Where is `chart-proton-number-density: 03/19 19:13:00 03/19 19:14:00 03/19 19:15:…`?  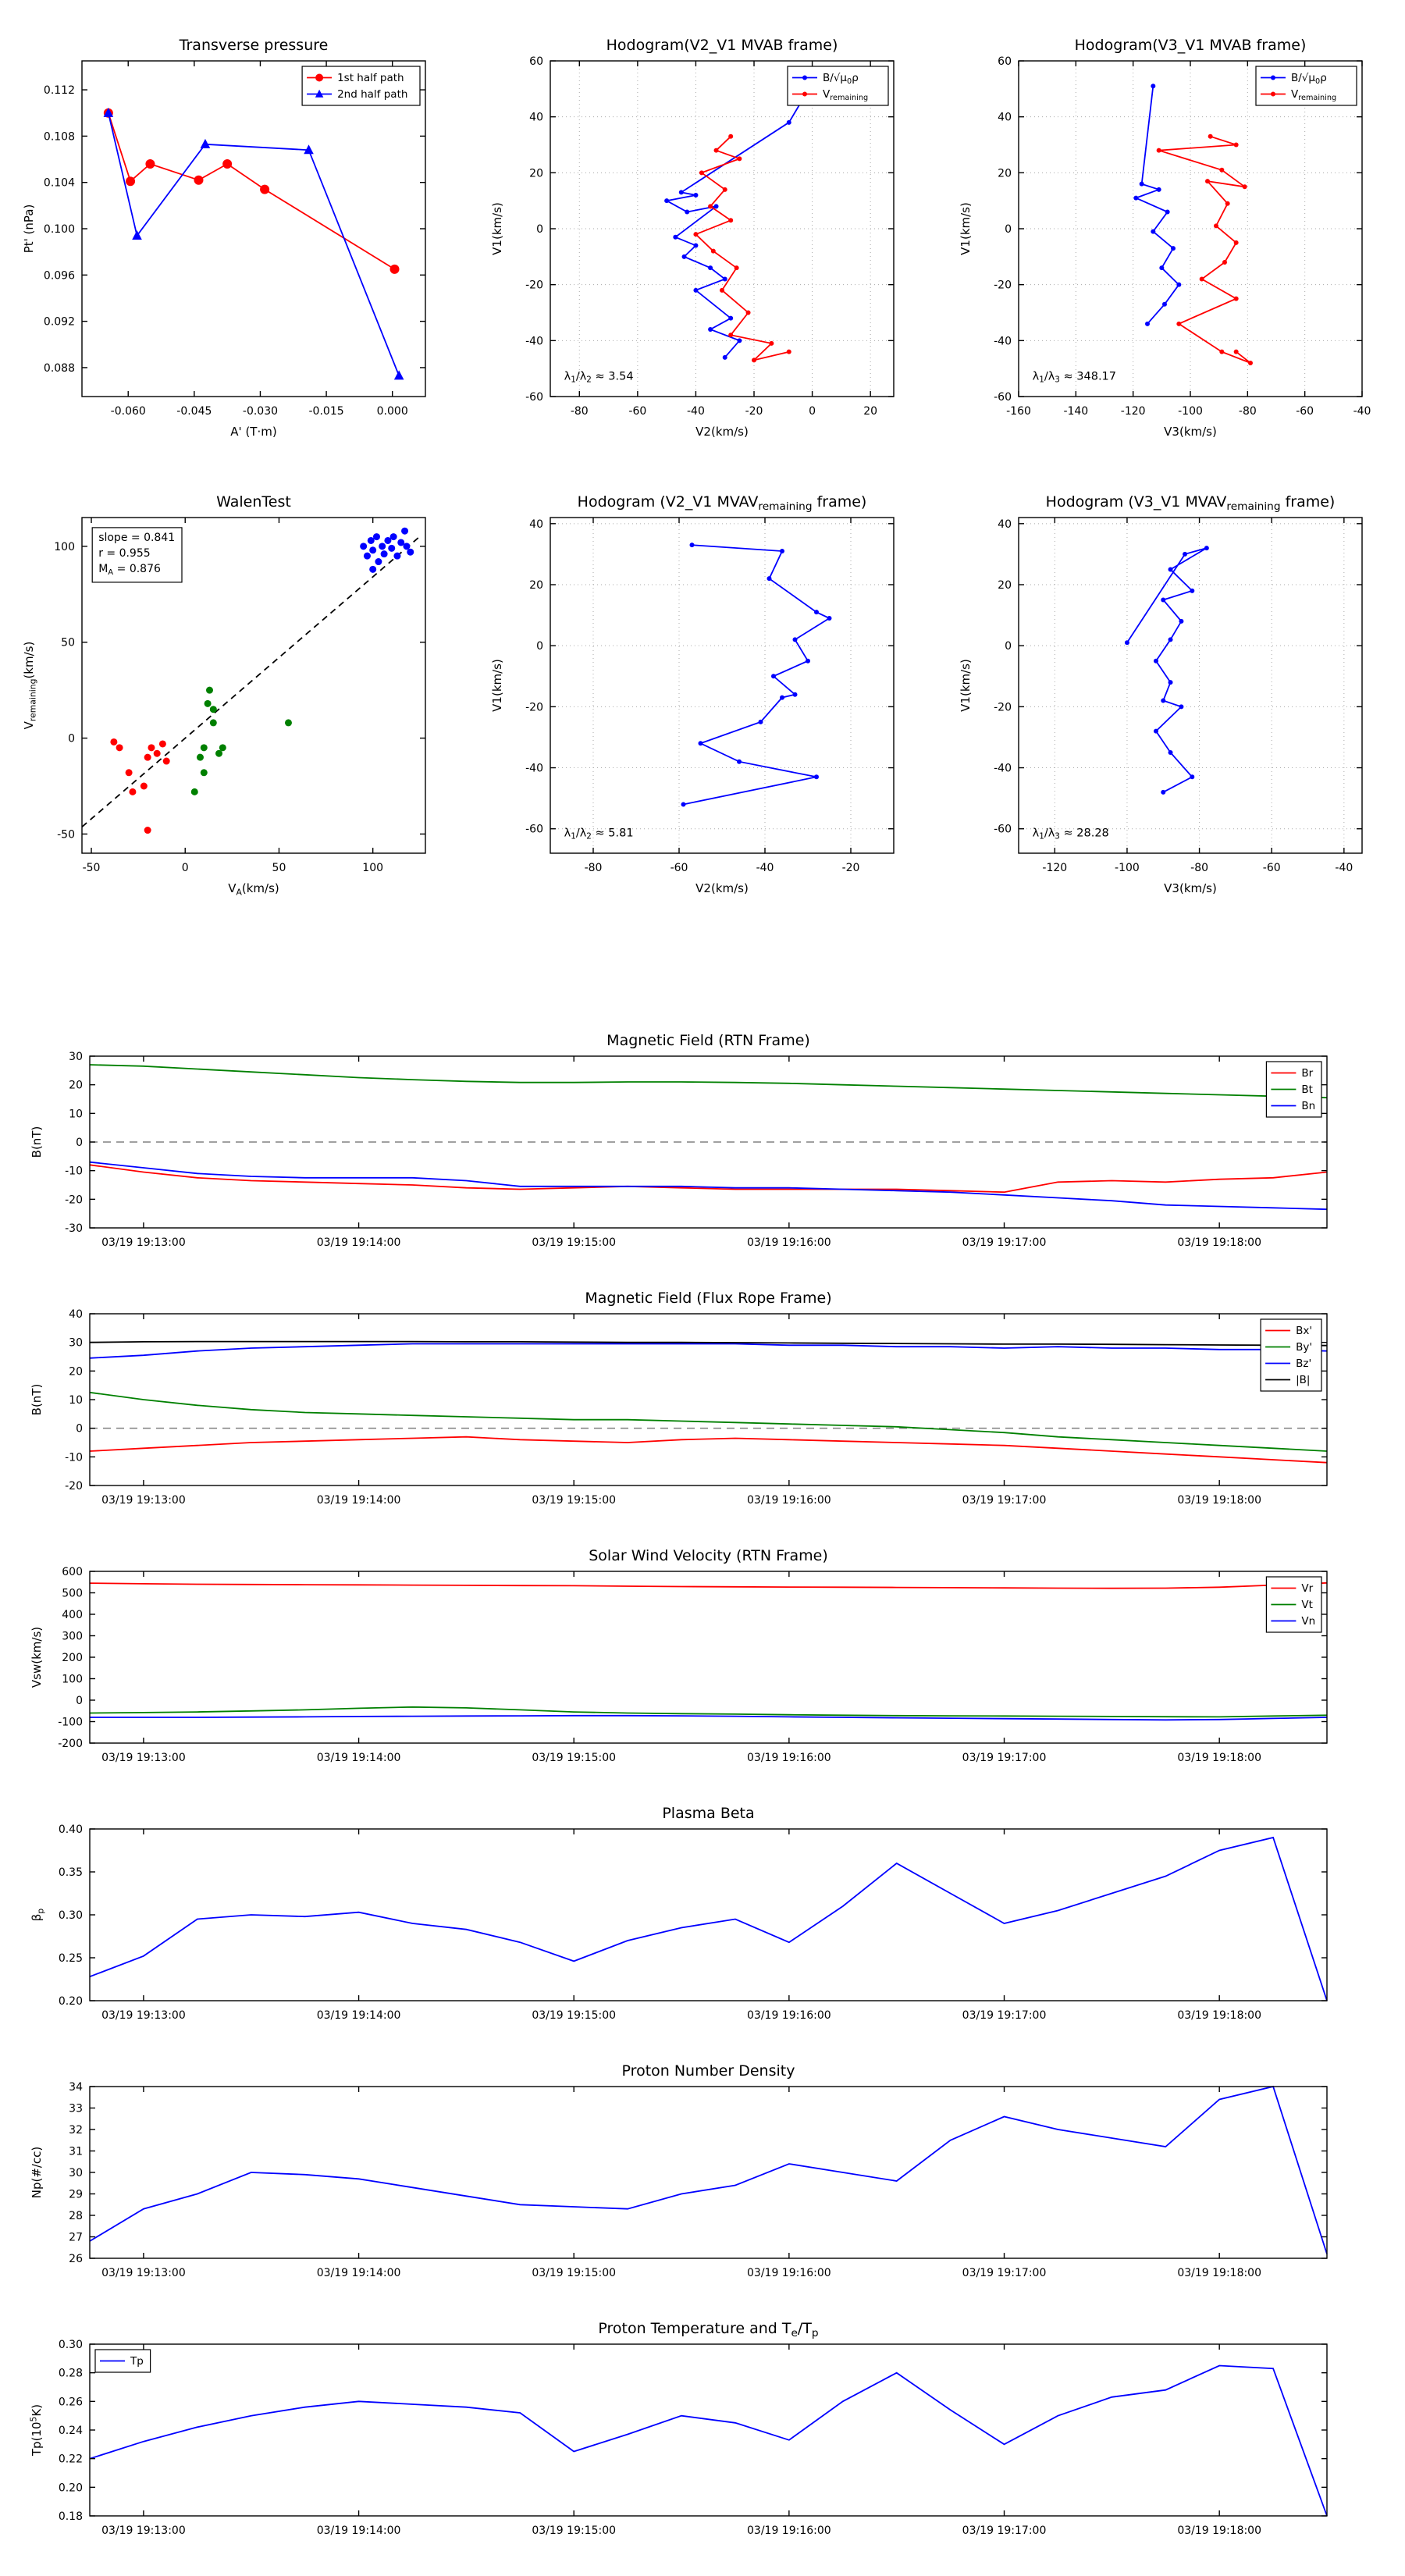 chart-proton-number-density: 03/19 19:13:00 03/19 19:14:00 03/19 19:15:… is located at coordinates (679, 2170).